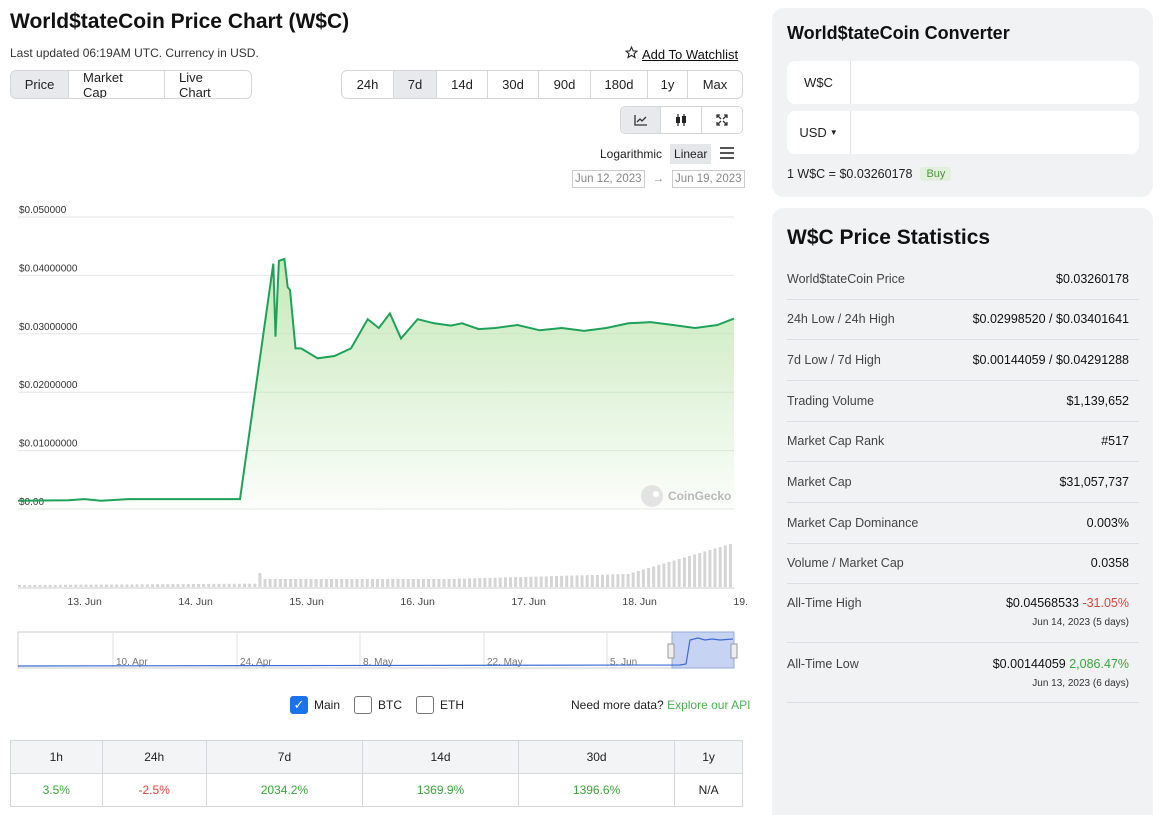 This screenshot has width=1160, height=815. What do you see at coordinates (608, 179) in the screenshot?
I see `date-from-input: Jun 12, 2023` at bounding box center [608, 179].